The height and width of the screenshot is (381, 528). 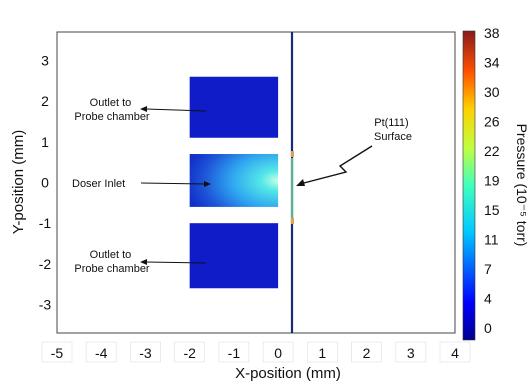 I want to click on outlet-top-label: Outlet to Probe chamber, so click(x=112, y=110).